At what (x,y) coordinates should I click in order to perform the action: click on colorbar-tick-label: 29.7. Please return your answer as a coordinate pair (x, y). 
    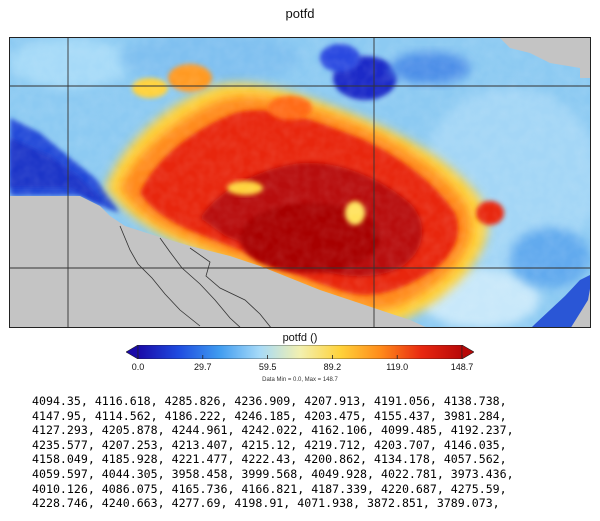
    Looking at the image, I should click on (203, 367).